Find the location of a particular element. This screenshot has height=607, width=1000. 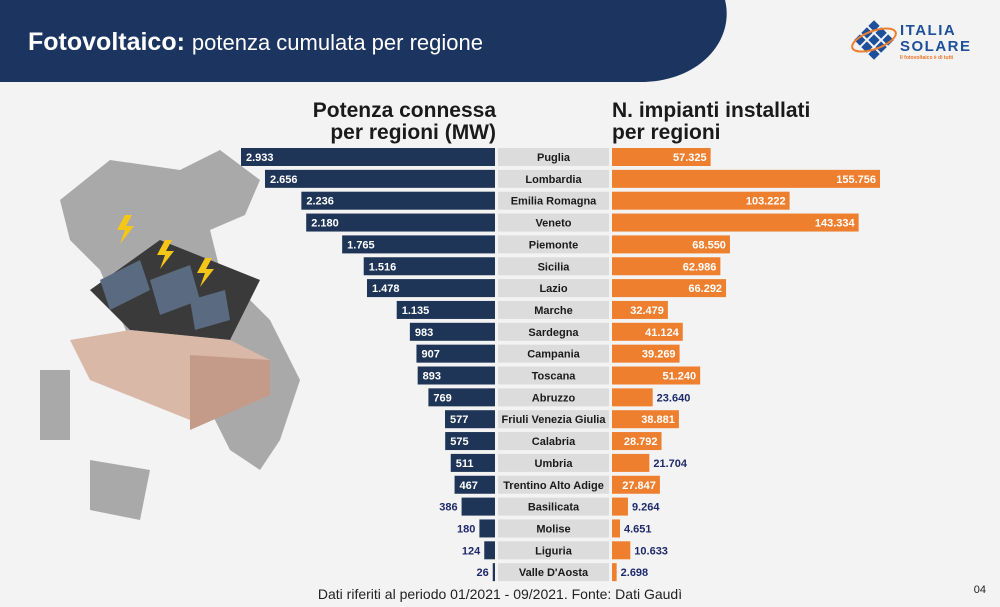

installations-value-label: 2.698 is located at coordinates (635, 573).